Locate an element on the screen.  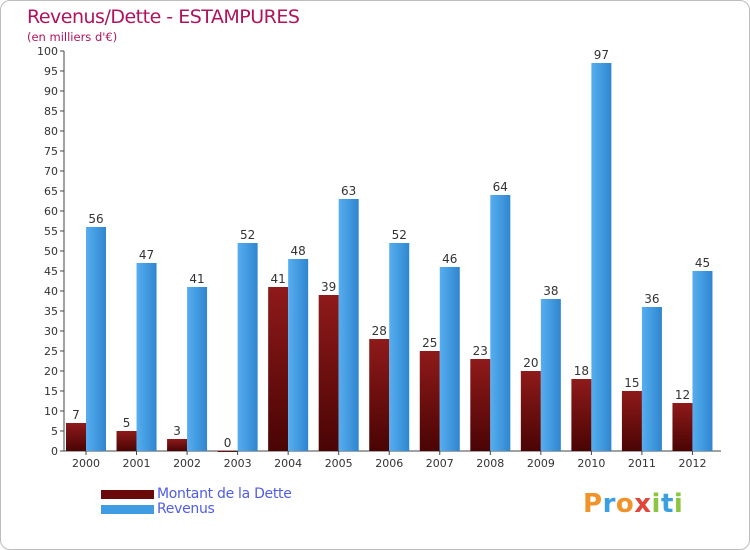
x-tick-label: 2006 is located at coordinates (389, 463).